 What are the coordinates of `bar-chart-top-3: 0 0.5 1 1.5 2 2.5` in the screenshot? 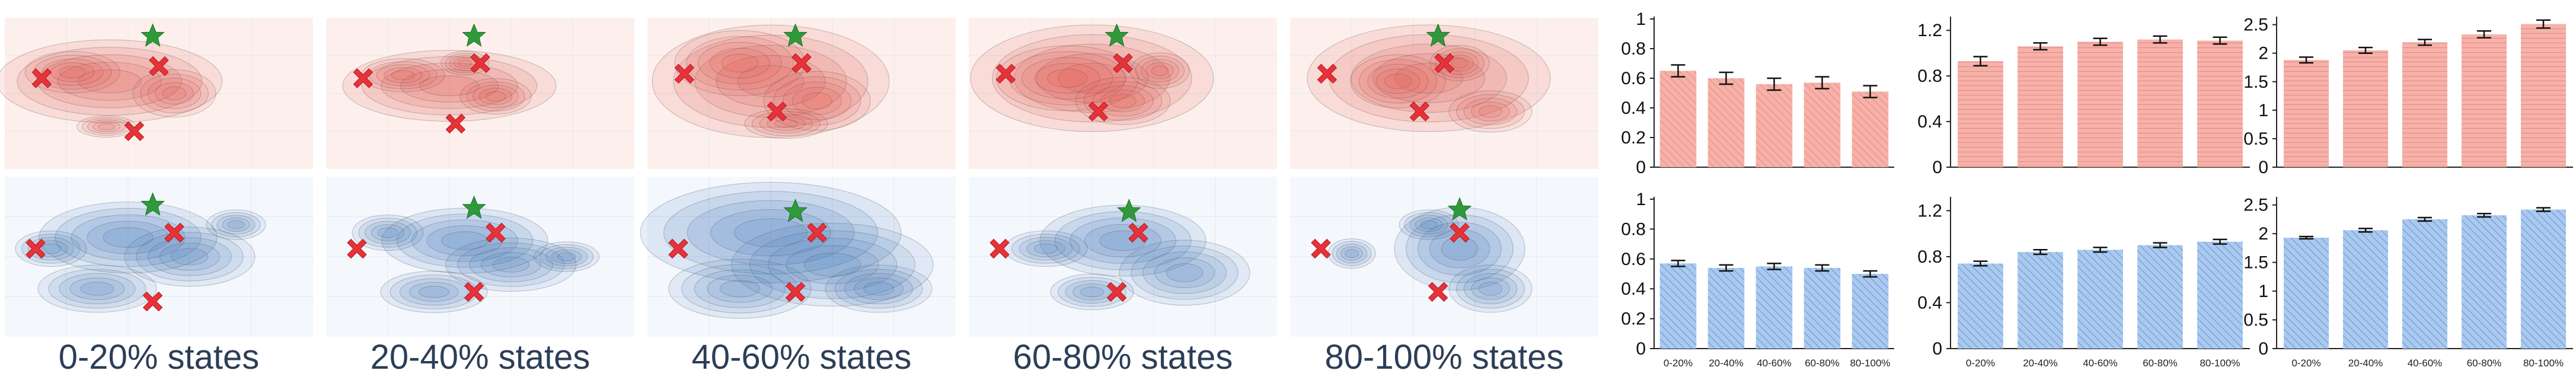 It's located at (2408, 96).